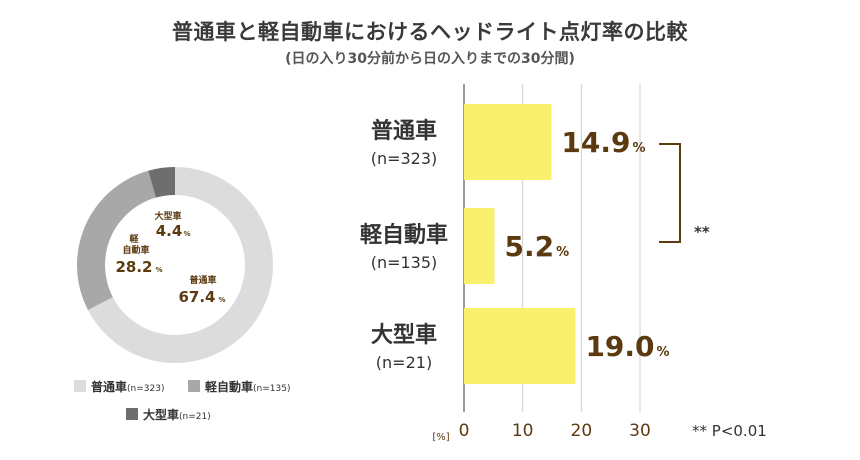  Describe the element at coordinates (640, 431) in the screenshot. I see `x-tick-label-3: 30` at that location.